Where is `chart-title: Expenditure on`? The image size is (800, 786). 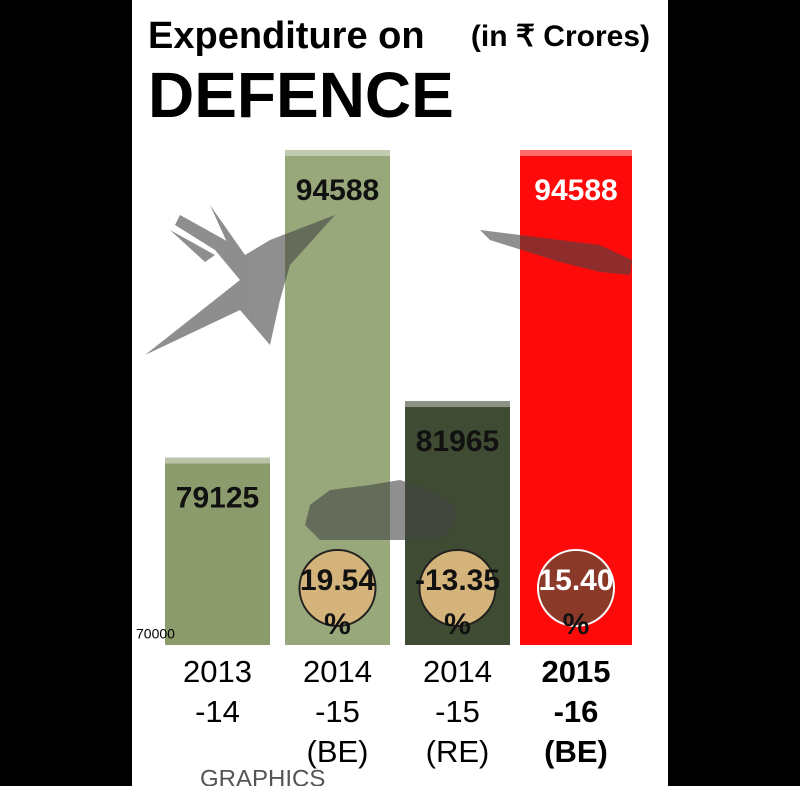
chart-title: Expenditure on is located at coordinates (286, 36).